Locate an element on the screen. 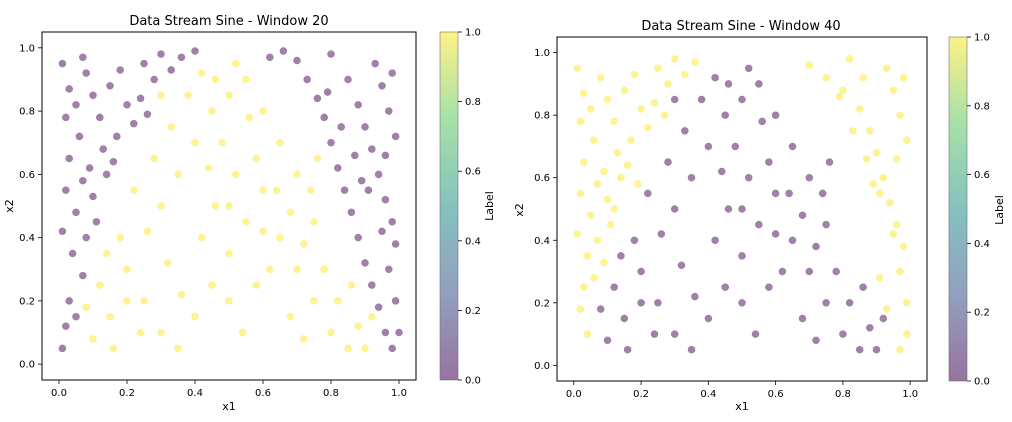 The height and width of the screenshot is (422, 1012). colorbar-tick-label: 0.8 is located at coordinates (982, 106).